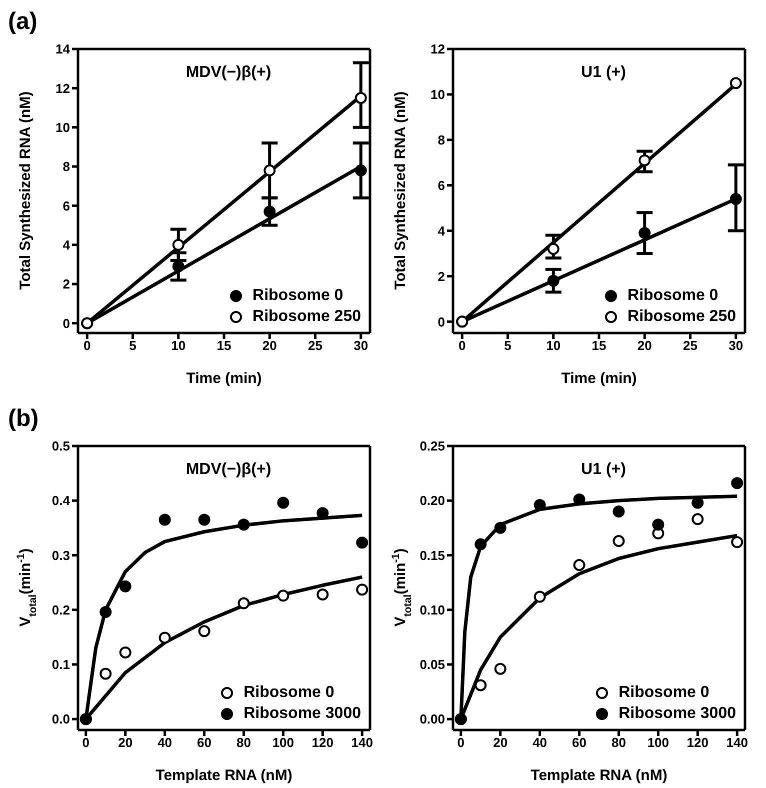  I want to click on y-tick-label: 0.1, so click(61, 664).